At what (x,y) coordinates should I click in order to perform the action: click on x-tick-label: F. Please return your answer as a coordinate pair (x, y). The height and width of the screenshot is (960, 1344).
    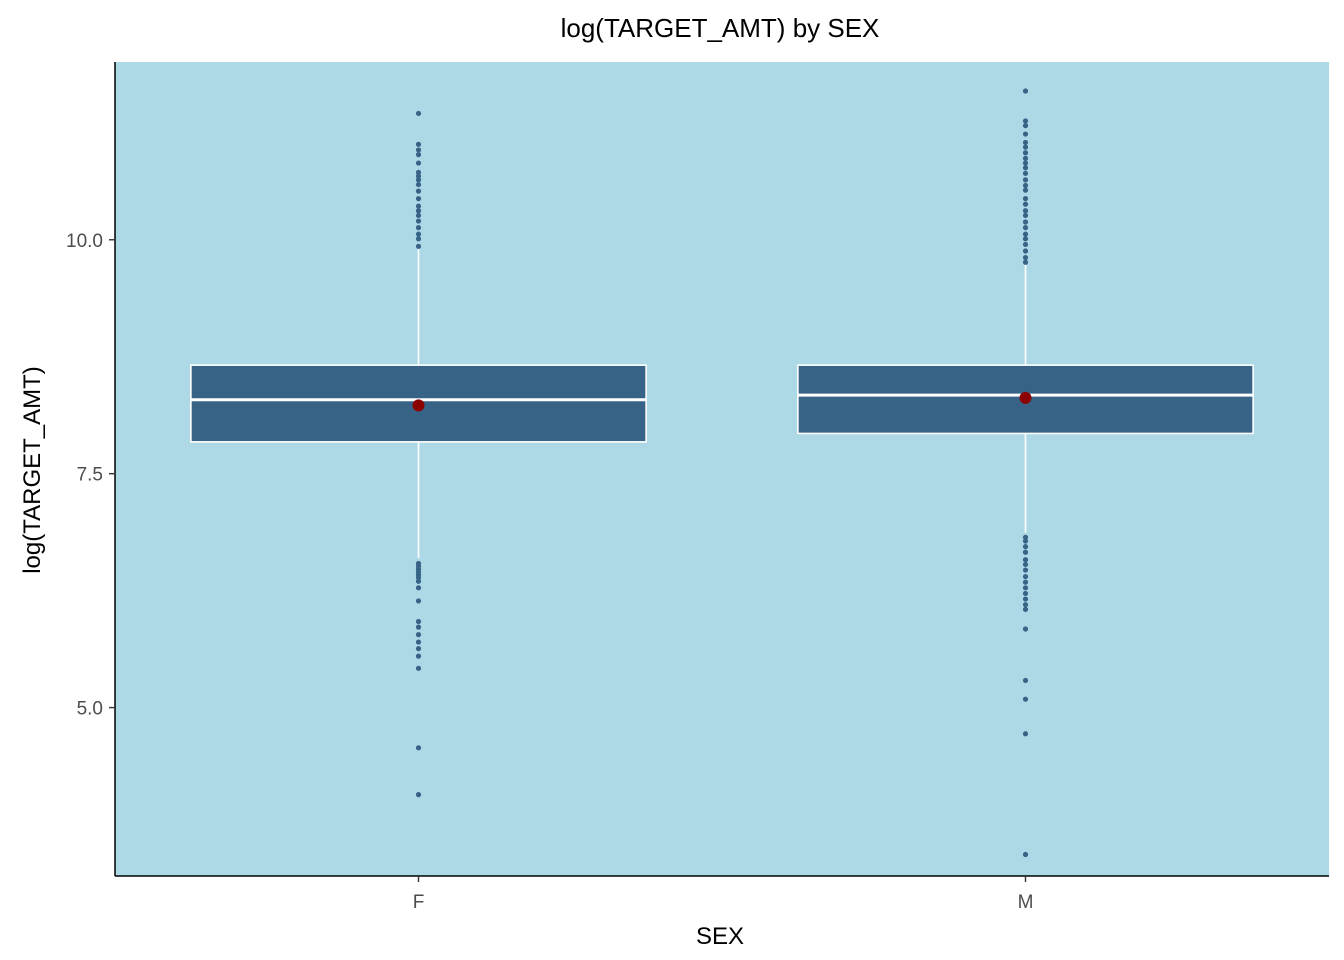
    Looking at the image, I should click on (419, 902).